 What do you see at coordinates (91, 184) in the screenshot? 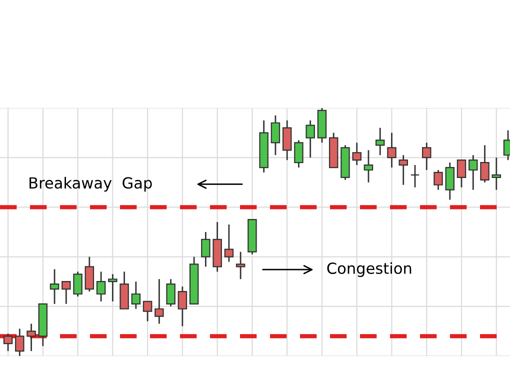
I see `annotation: Breakaway Gap` at bounding box center [91, 184].